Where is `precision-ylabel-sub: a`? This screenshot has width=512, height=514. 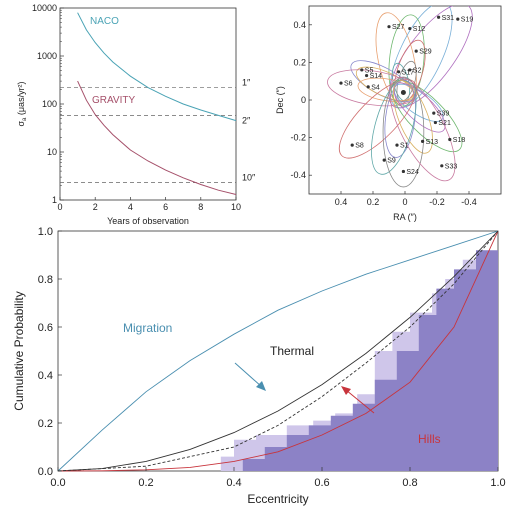
precision-ylabel-sub: a is located at coordinates (25, 119).